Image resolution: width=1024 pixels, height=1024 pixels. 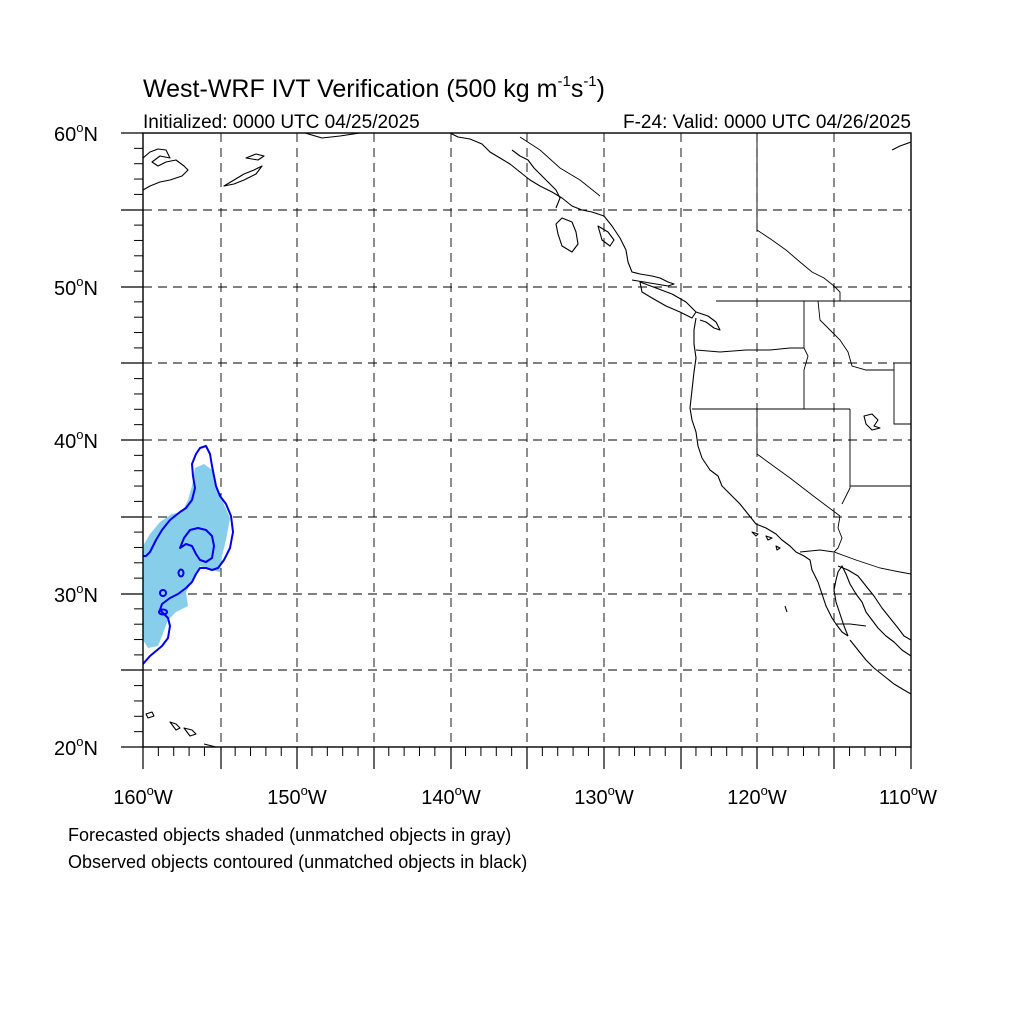 What do you see at coordinates (757, 796) in the screenshot?
I see `lon-label-120w: 120oW` at bounding box center [757, 796].